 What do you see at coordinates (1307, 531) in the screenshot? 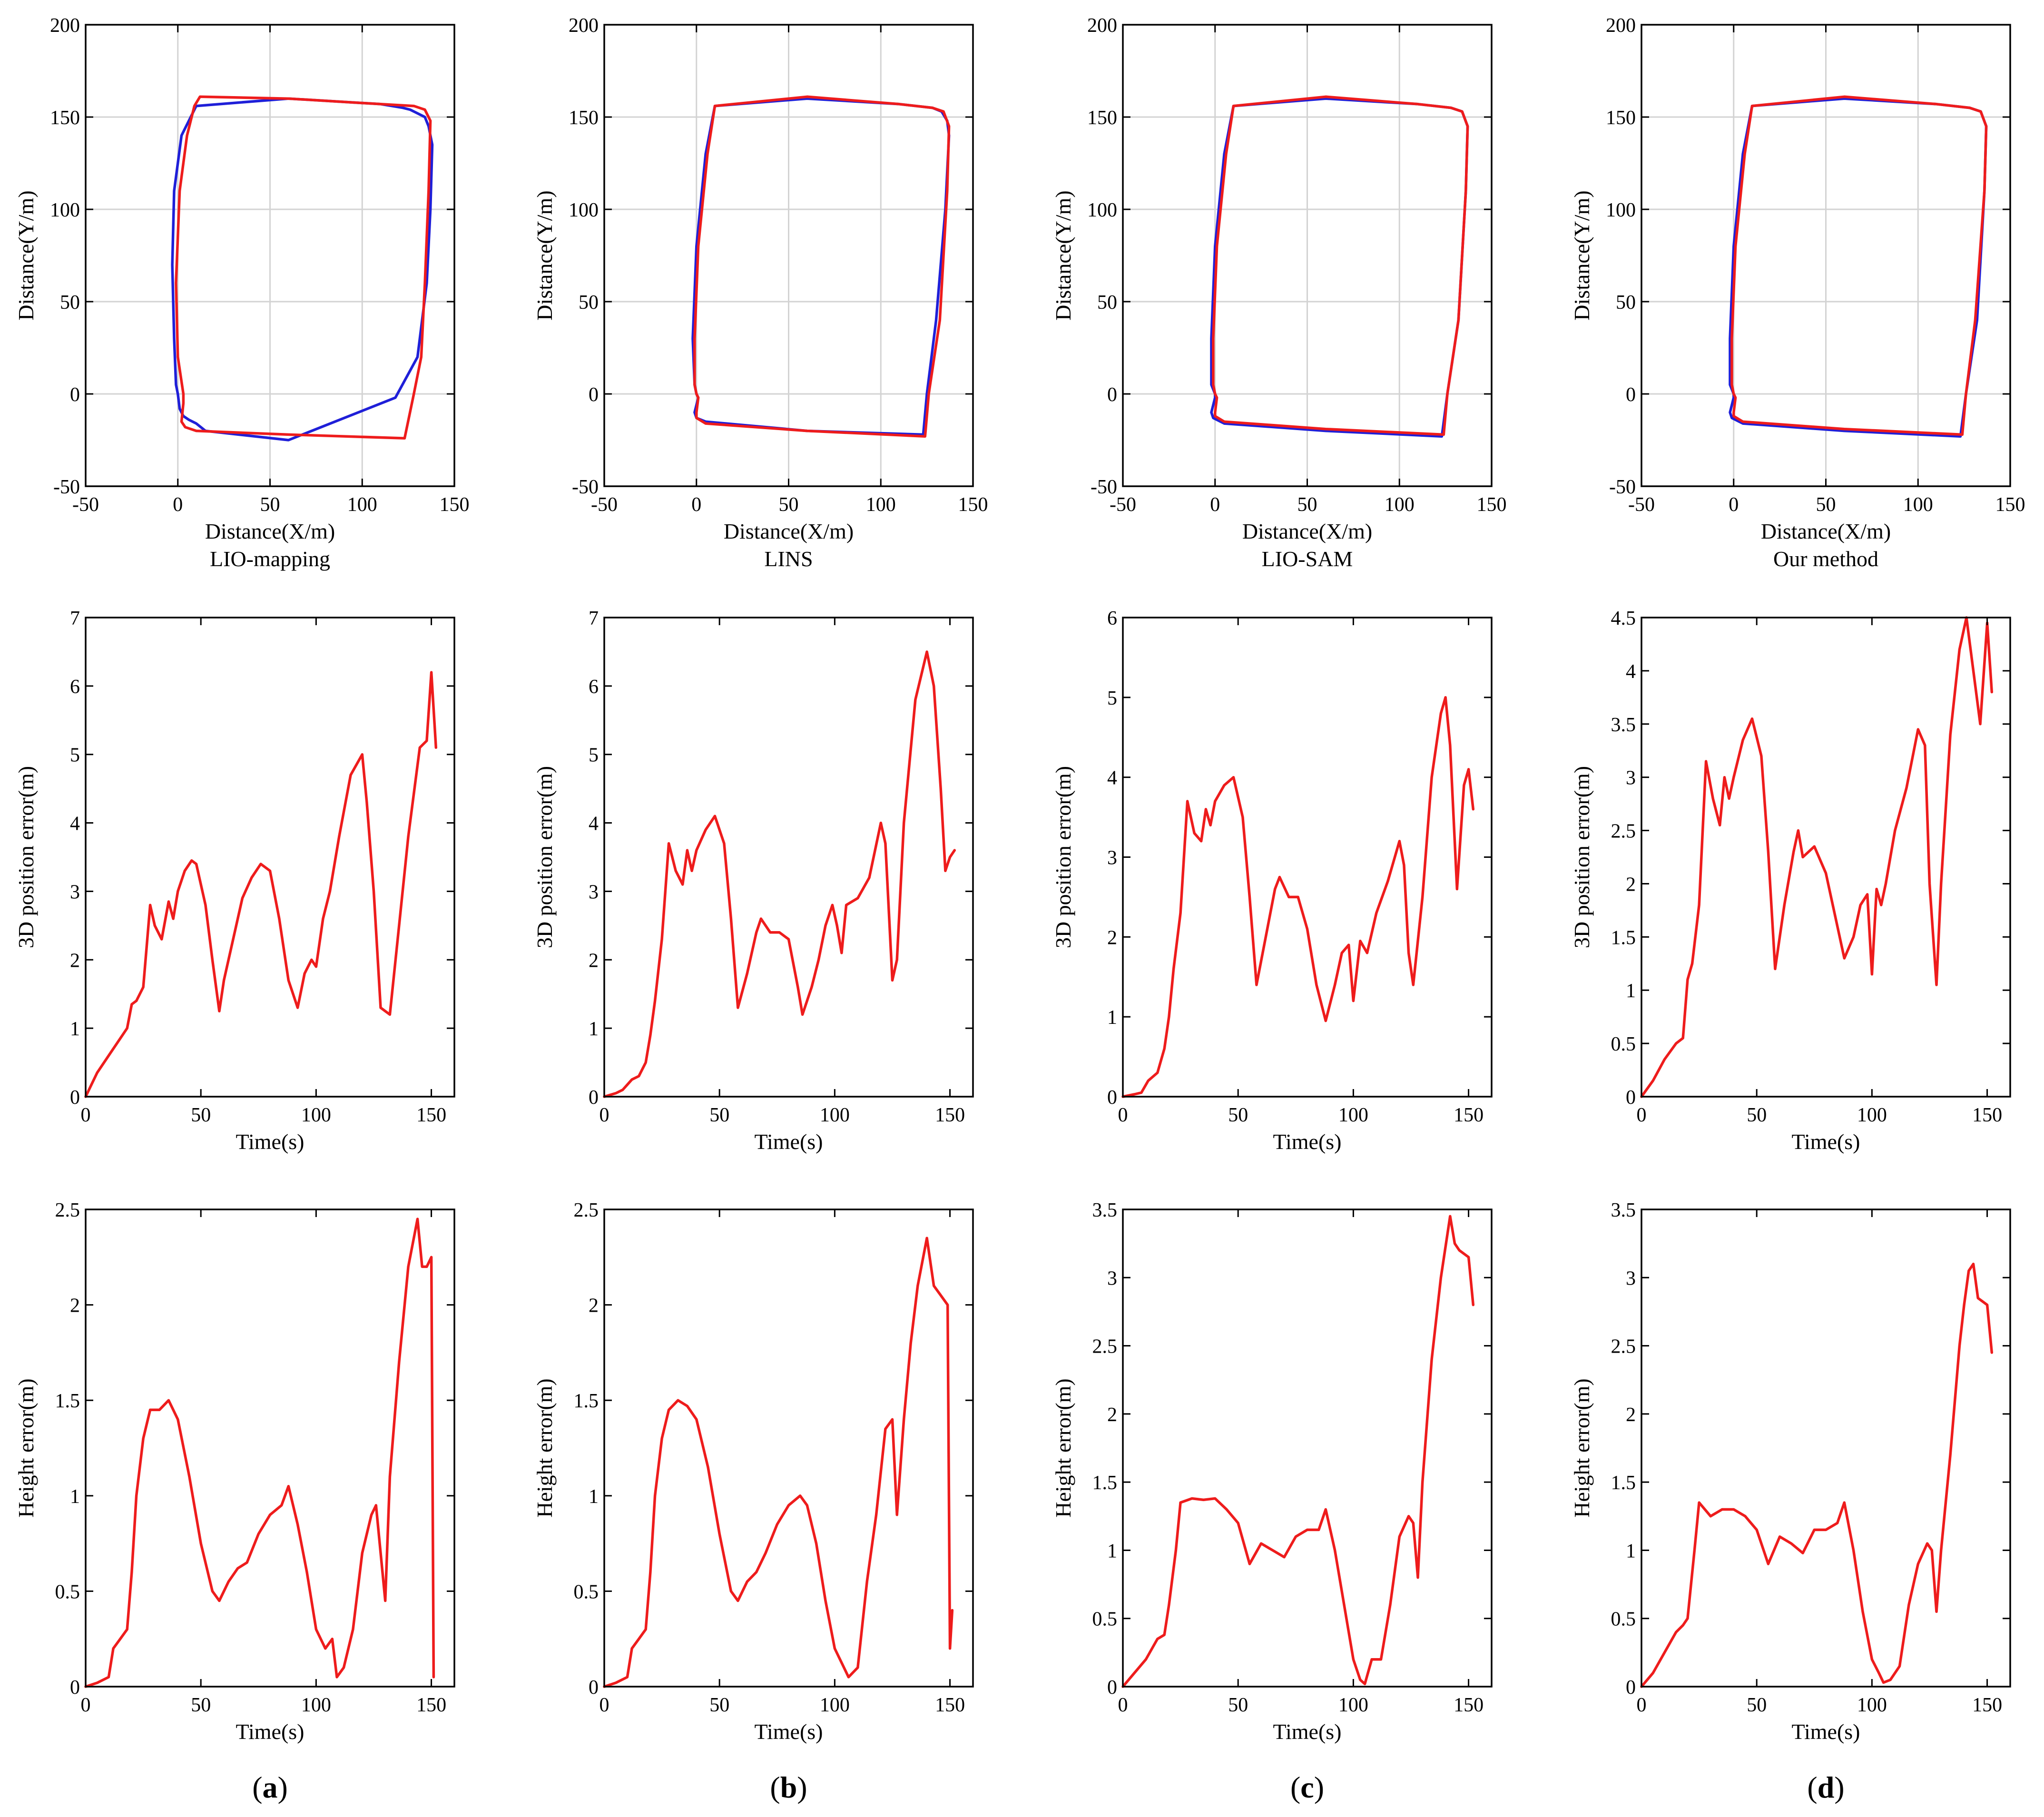
I see `x-axis-label: Distance(X/m)` at bounding box center [1307, 531].